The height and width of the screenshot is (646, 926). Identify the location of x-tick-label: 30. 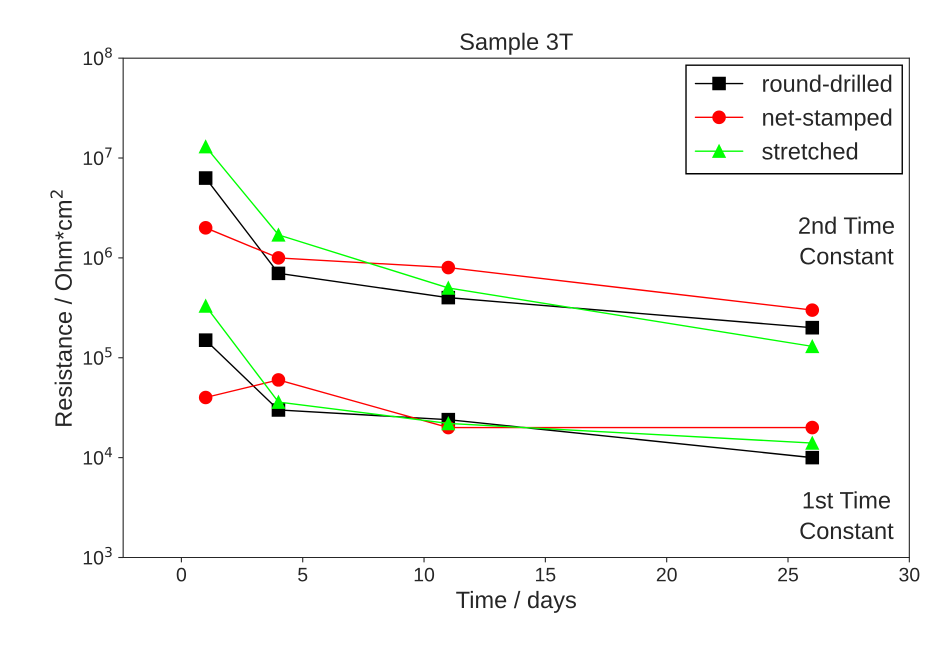
(909, 575).